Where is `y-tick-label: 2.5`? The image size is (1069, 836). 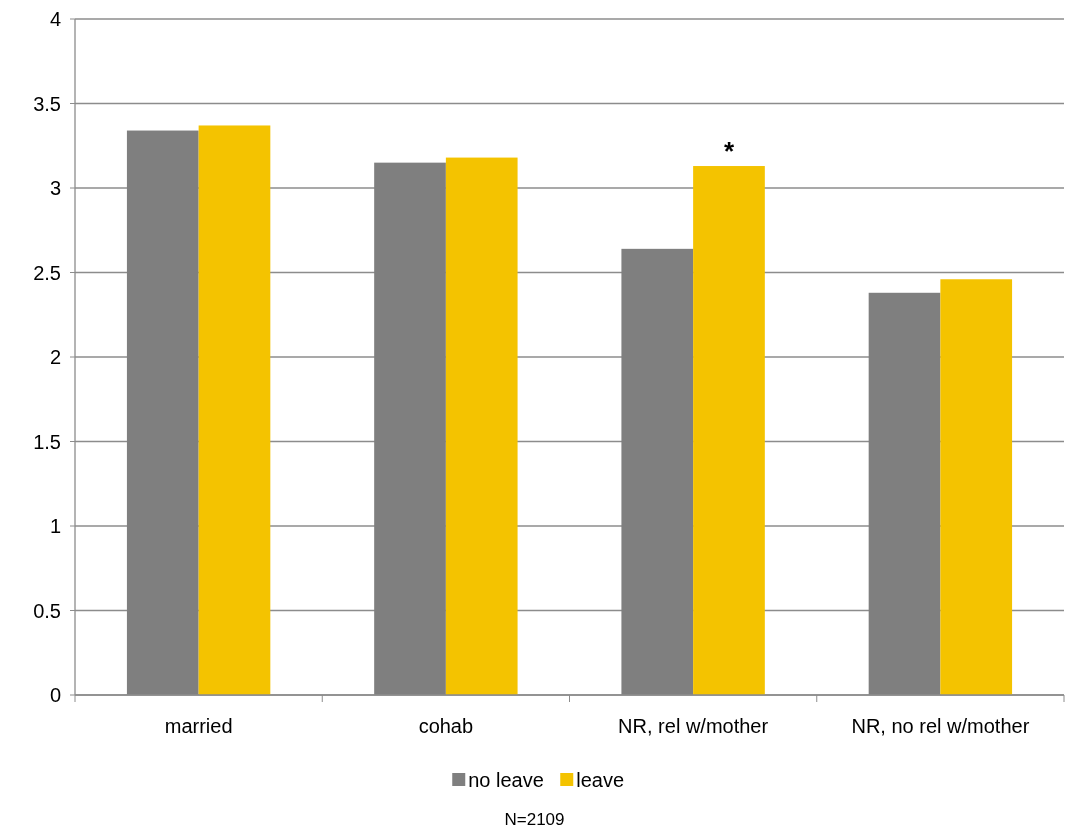 y-tick-label: 2.5 is located at coordinates (47, 272).